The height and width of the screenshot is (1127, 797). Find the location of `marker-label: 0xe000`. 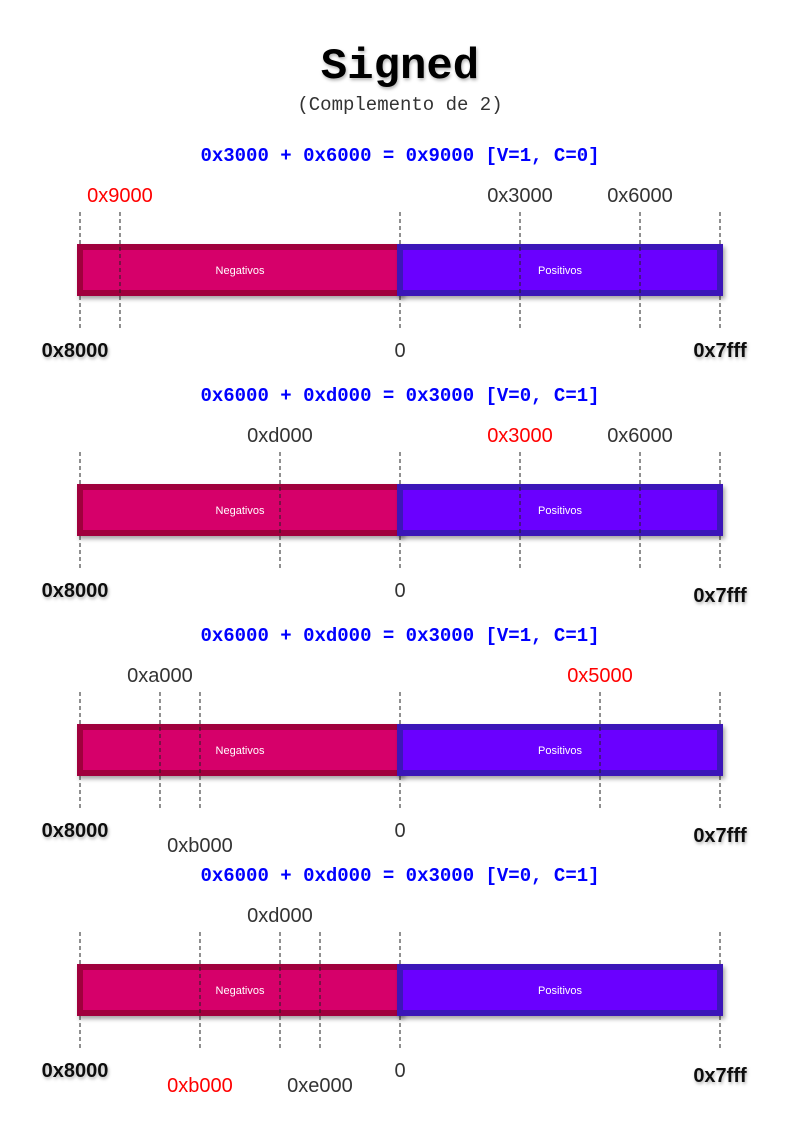

marker-label: 0xe000 is located at coordinates (320, 1086).